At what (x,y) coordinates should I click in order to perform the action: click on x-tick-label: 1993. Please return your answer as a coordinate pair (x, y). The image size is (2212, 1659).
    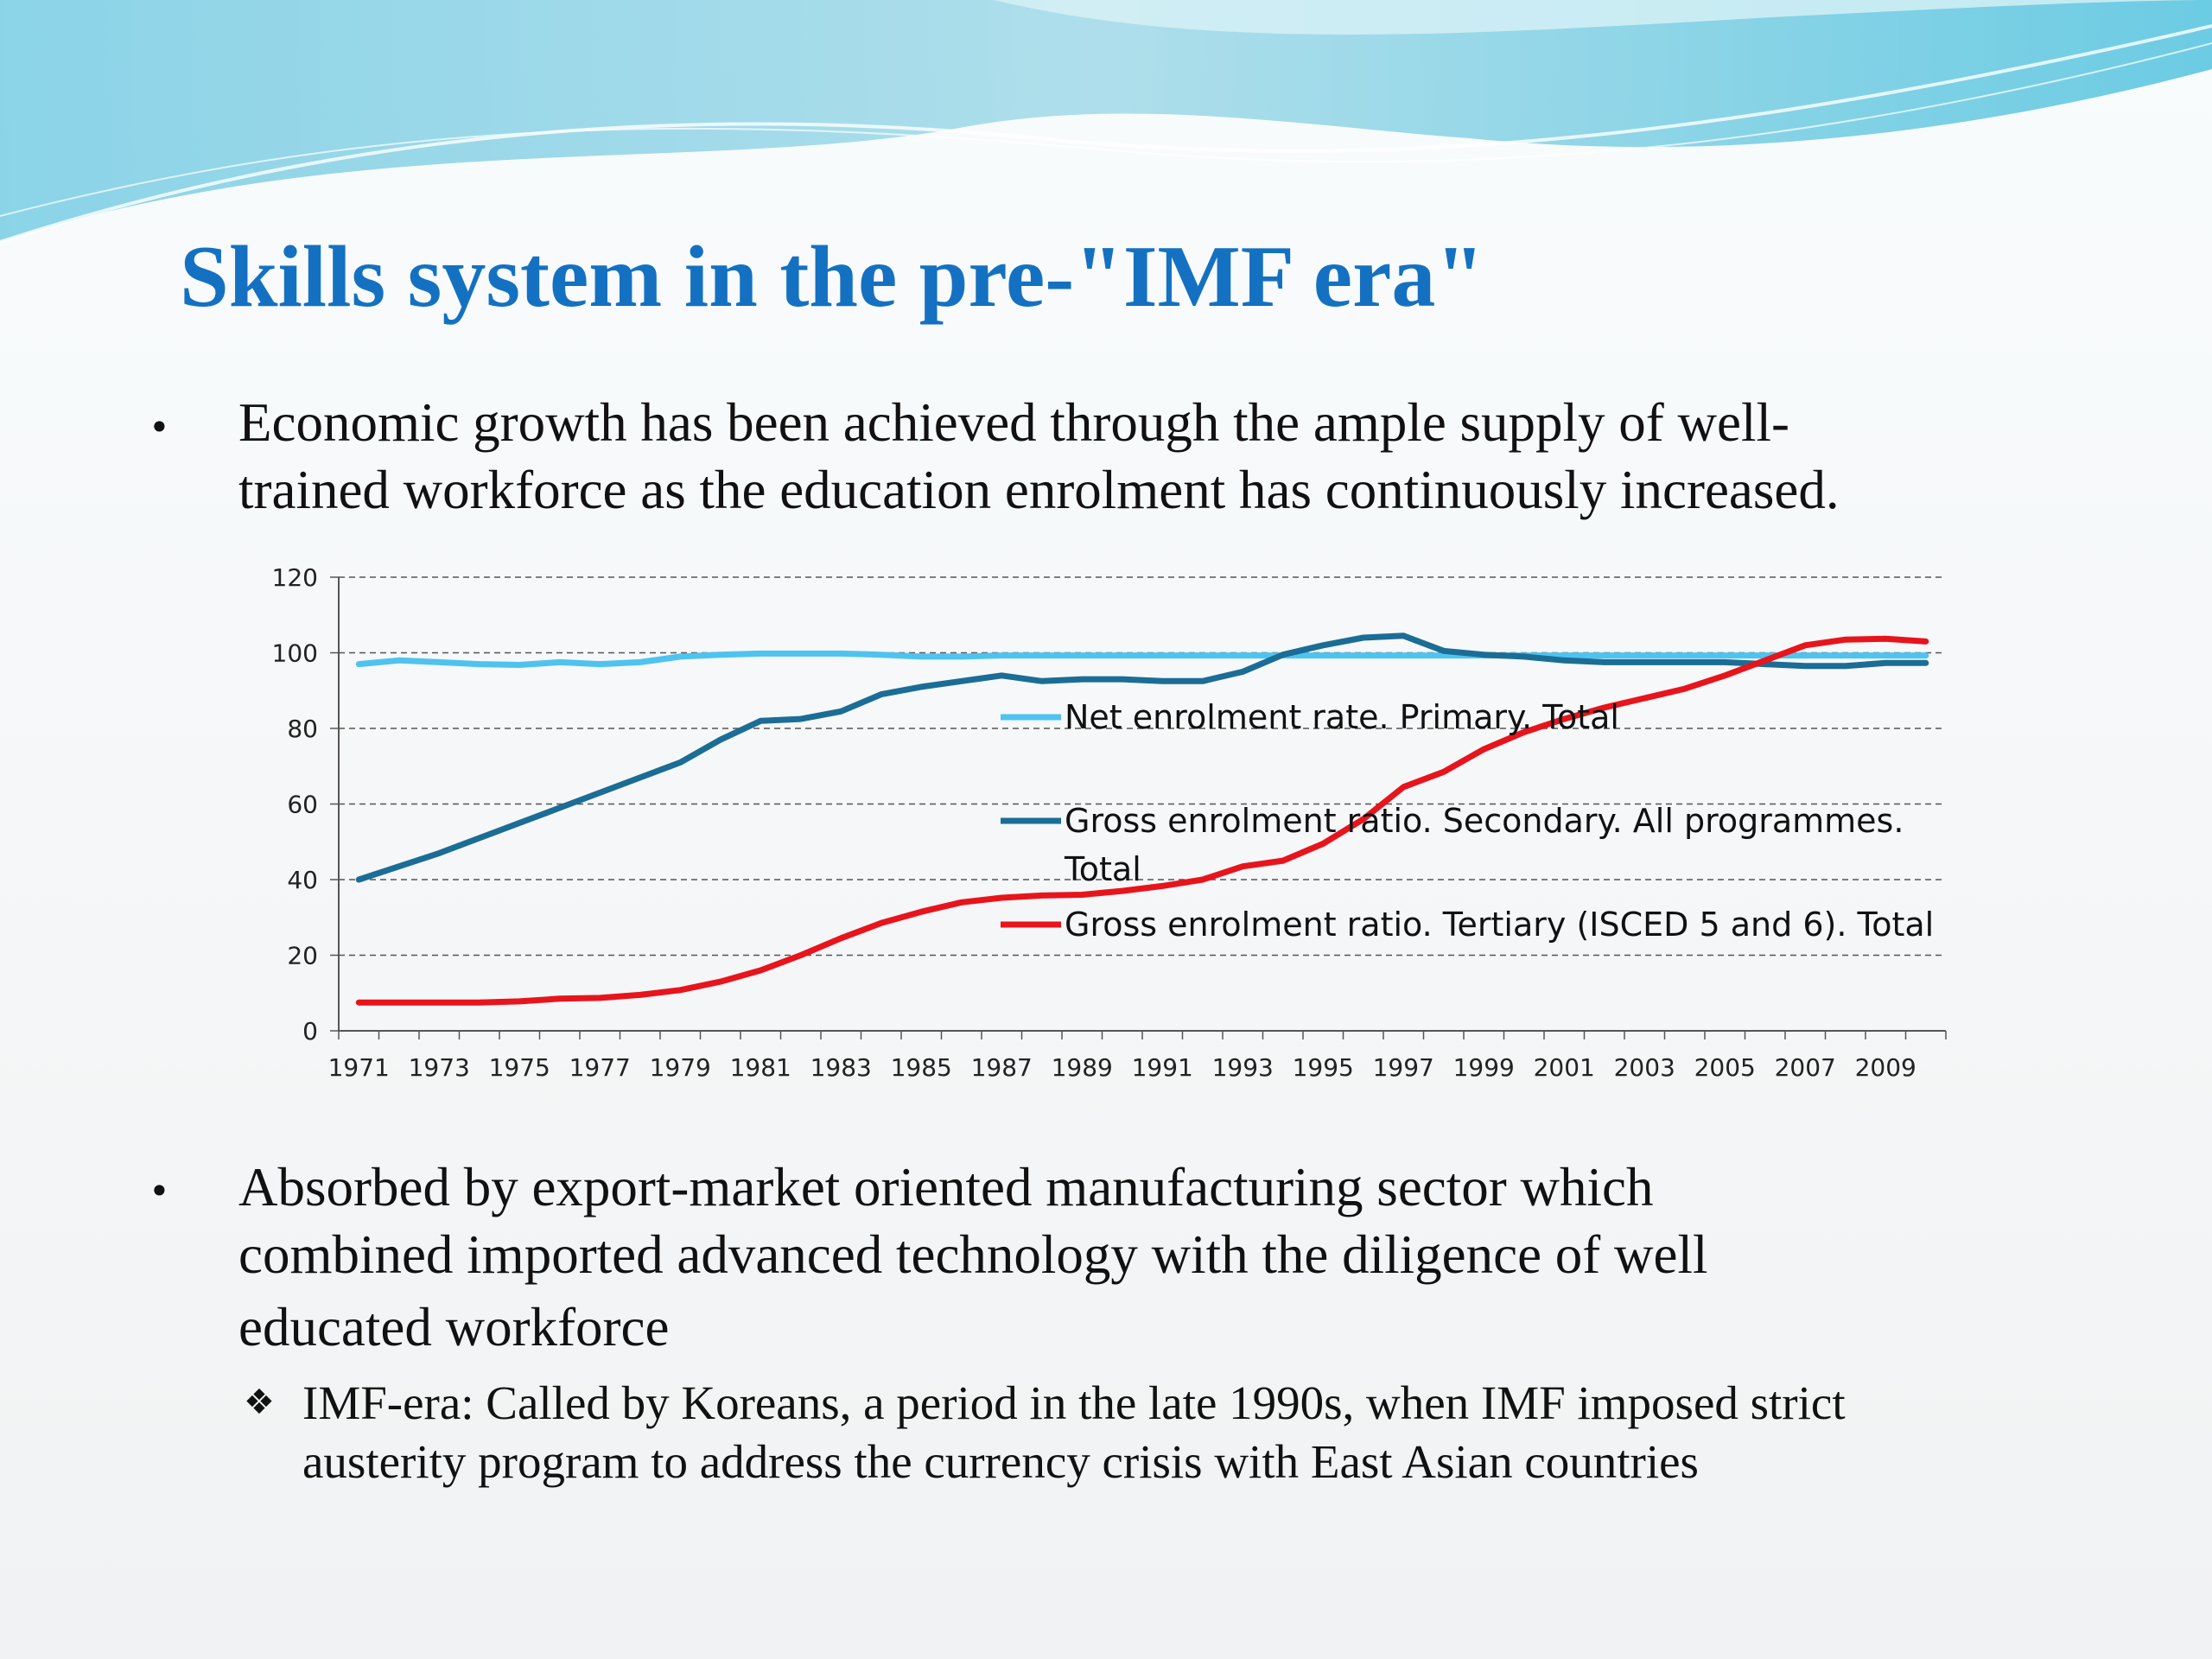
    Looking at the image, I should click on (1243, 1067).